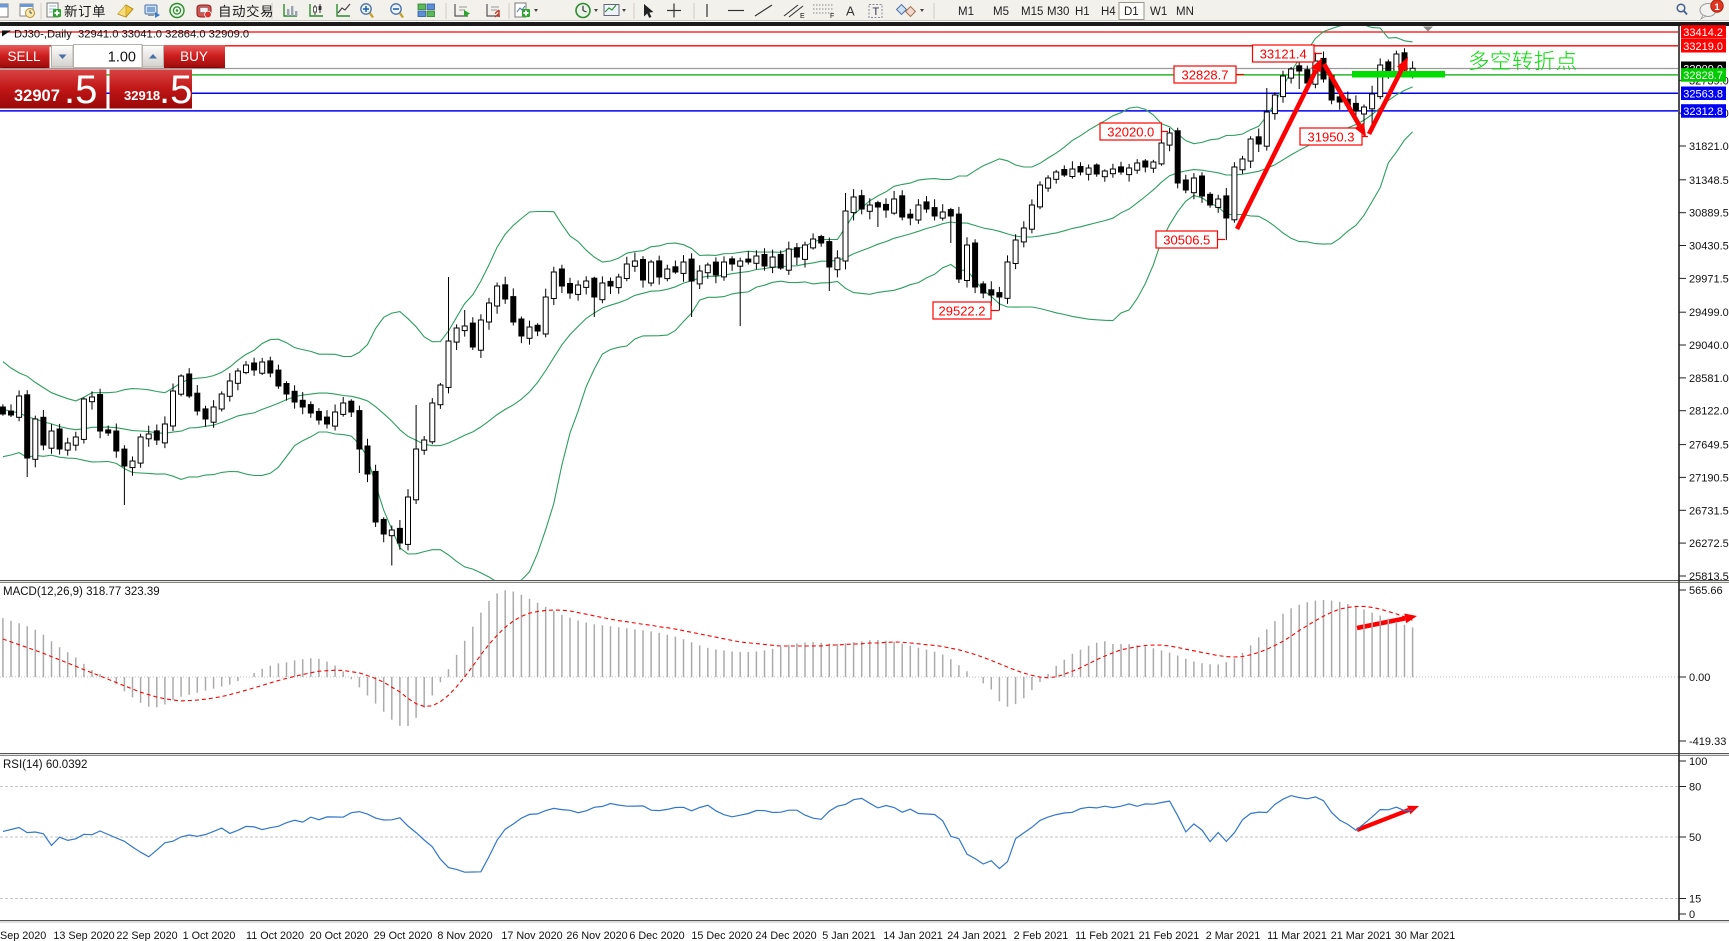  I want to click on svg-text: E, so click(802, 16).